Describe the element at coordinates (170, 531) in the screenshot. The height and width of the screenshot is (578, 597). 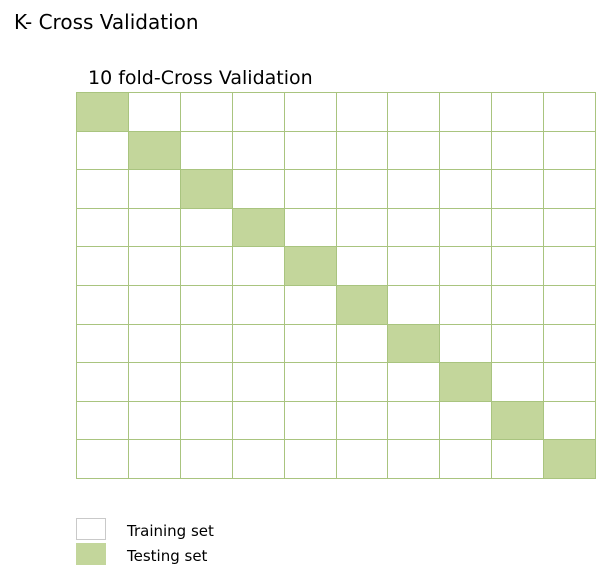
I see `legend-label-training: Training set` at that location.